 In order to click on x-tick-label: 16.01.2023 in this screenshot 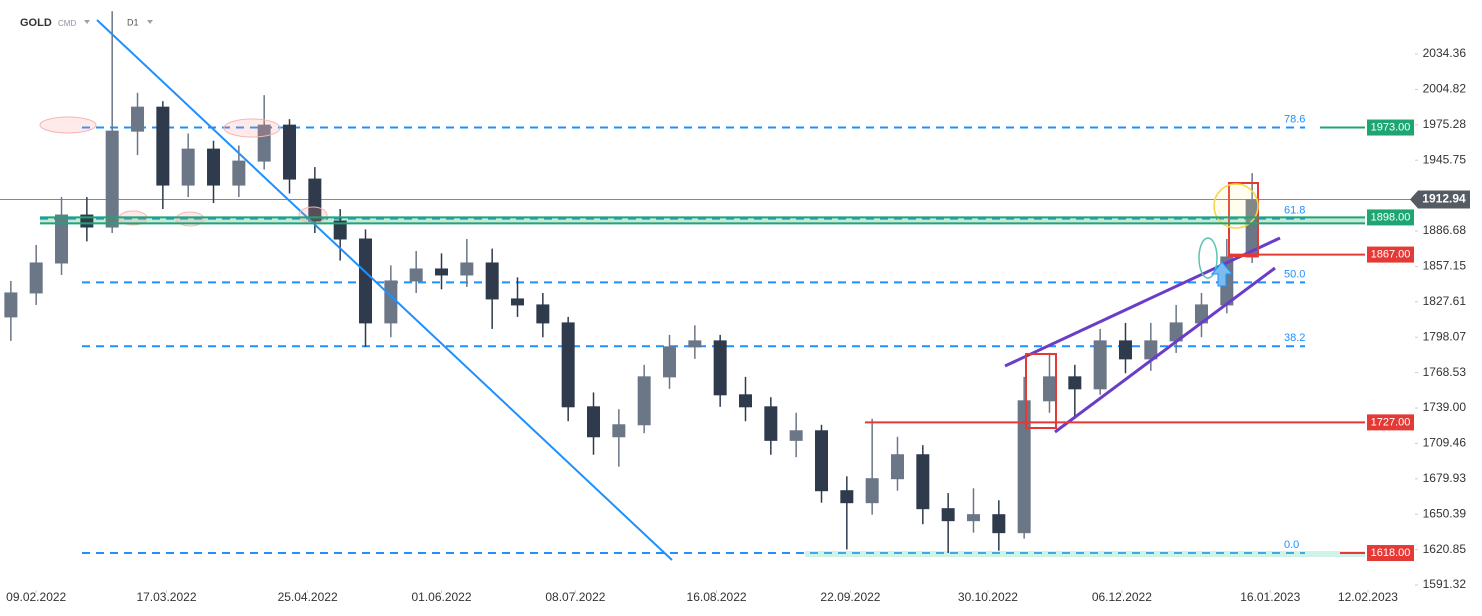, I will do `click(1270, 597)`.